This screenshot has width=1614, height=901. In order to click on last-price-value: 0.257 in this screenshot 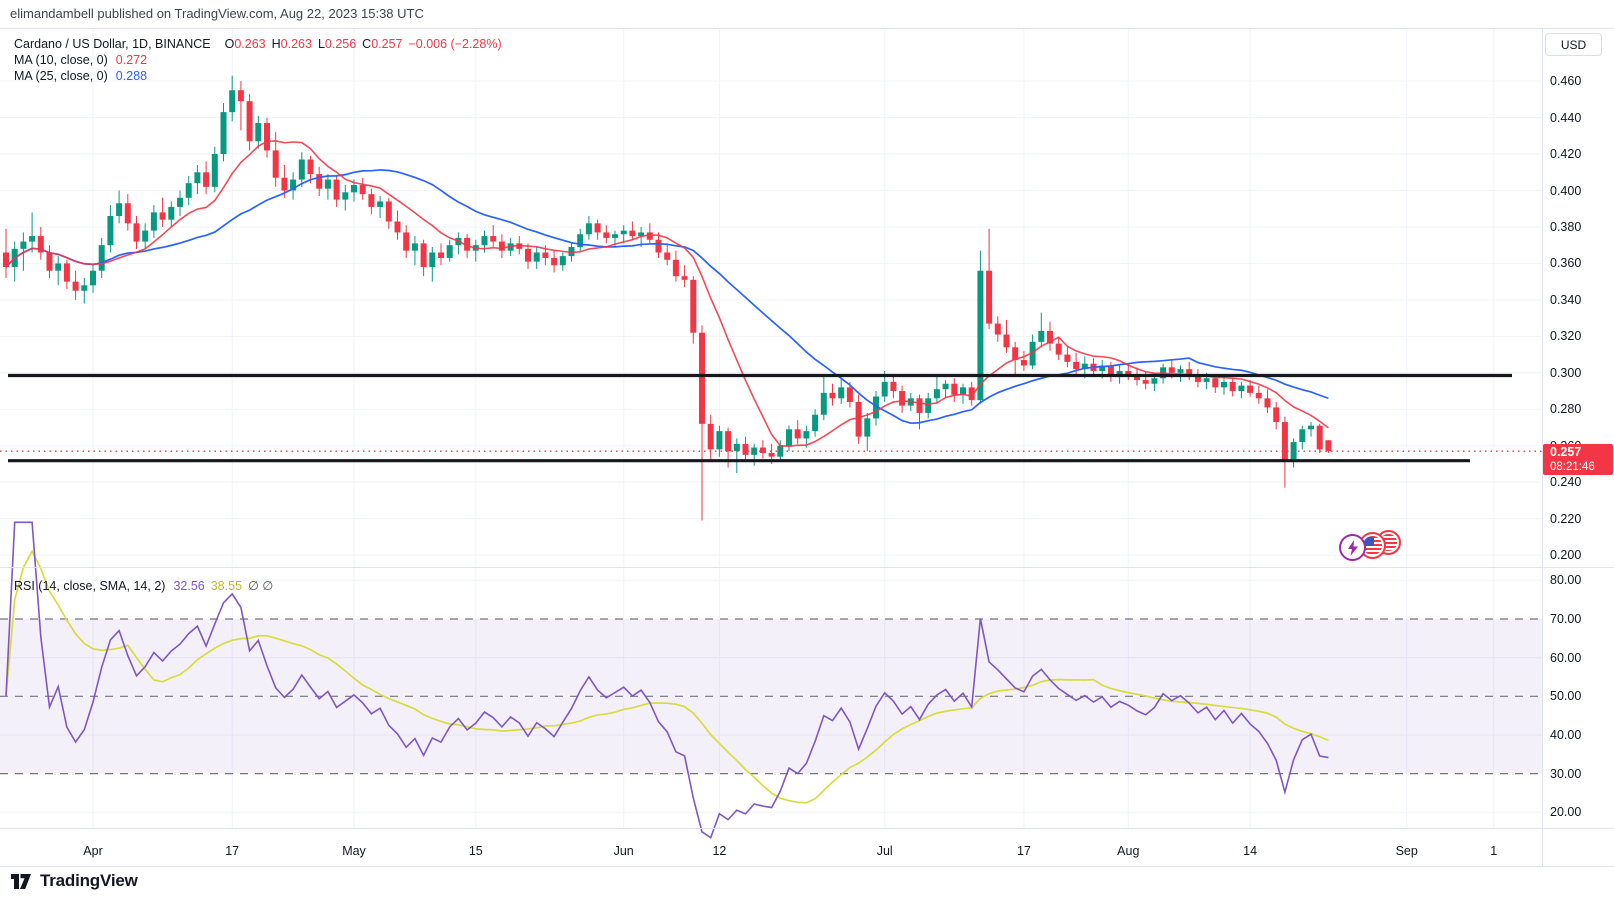, I will do `click(1566, 452)`.